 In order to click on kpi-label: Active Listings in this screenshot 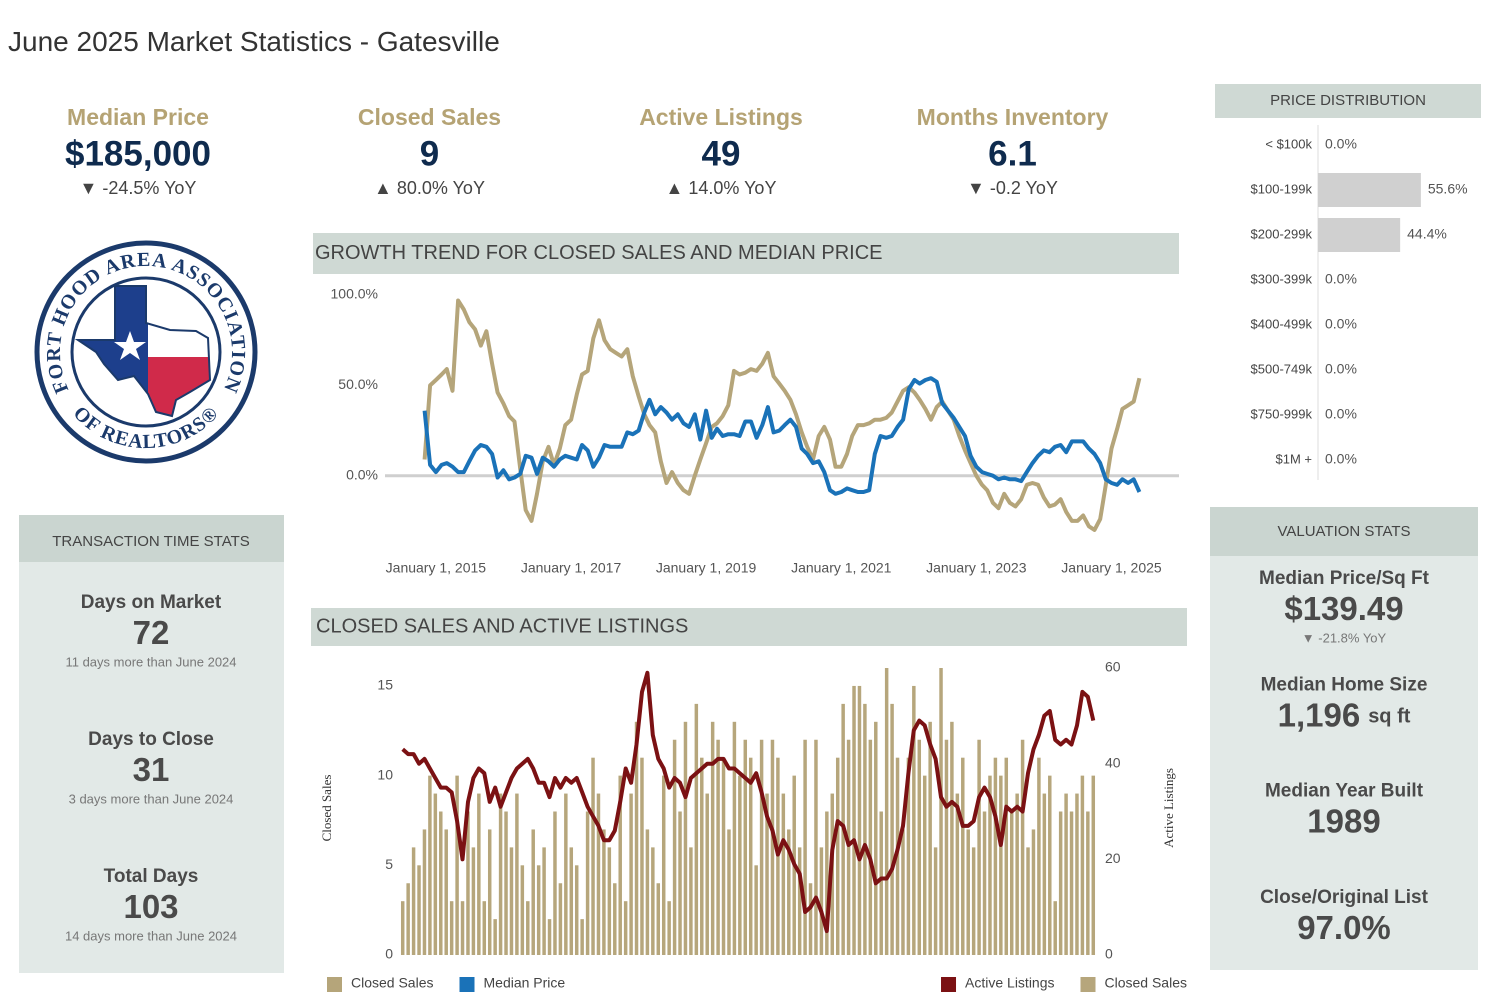, I will do `click(721, 117)`.